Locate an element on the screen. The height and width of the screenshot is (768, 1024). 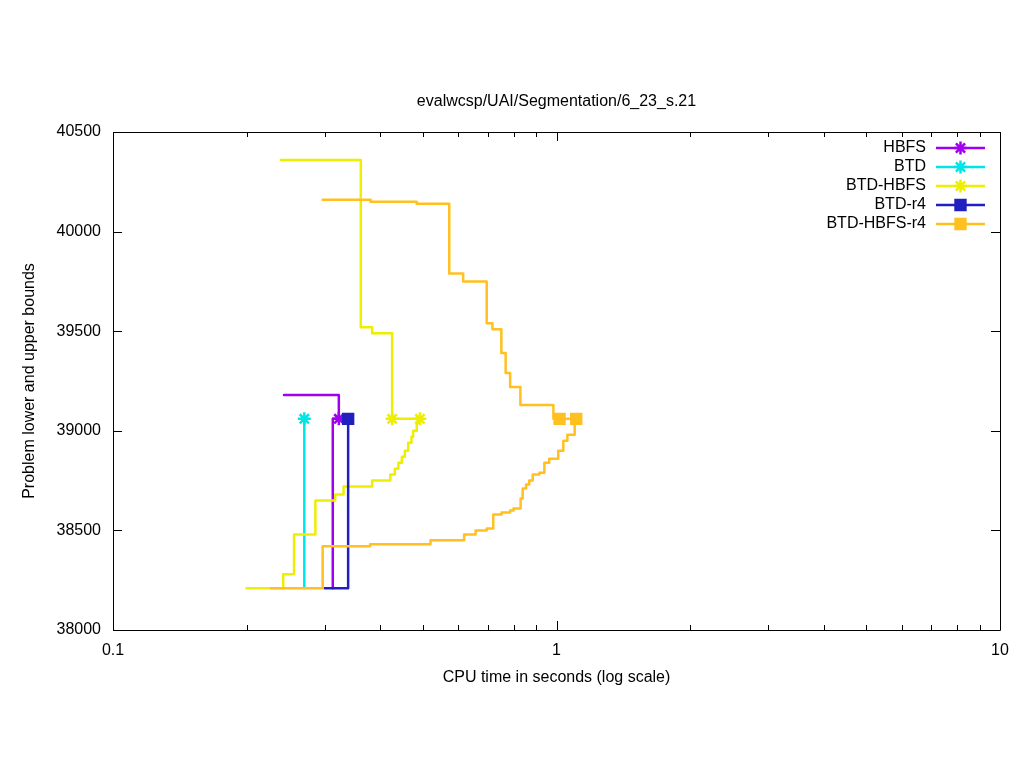
chart-title: evalwcsp/UAI/Segmentation/6_23_s.21 is located at coordinates (556, 101).